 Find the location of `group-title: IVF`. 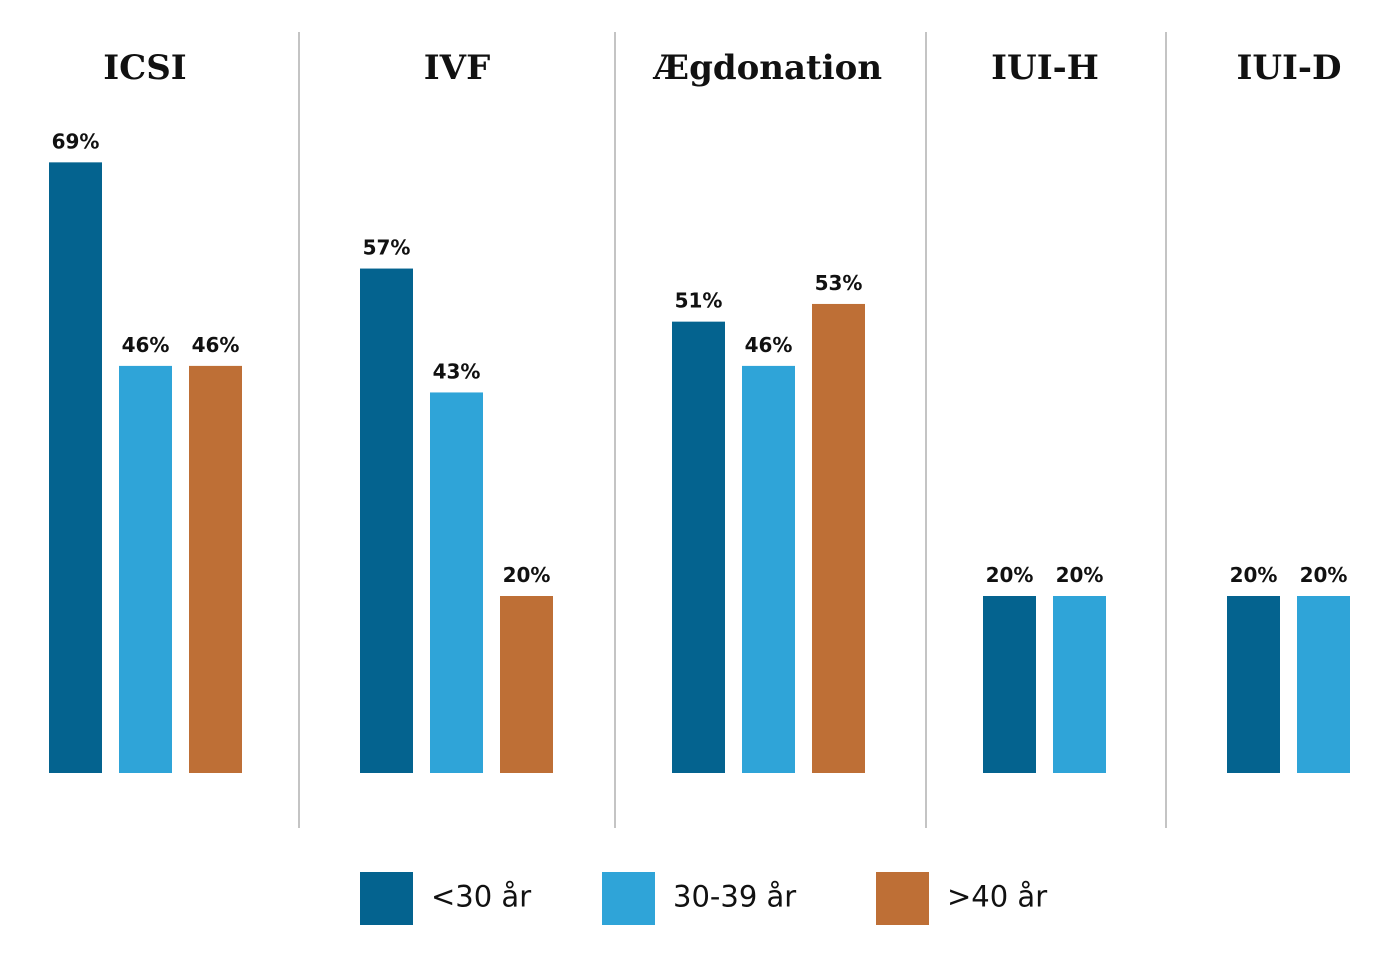

group-title: IVF is located at coordinates (457, 68).